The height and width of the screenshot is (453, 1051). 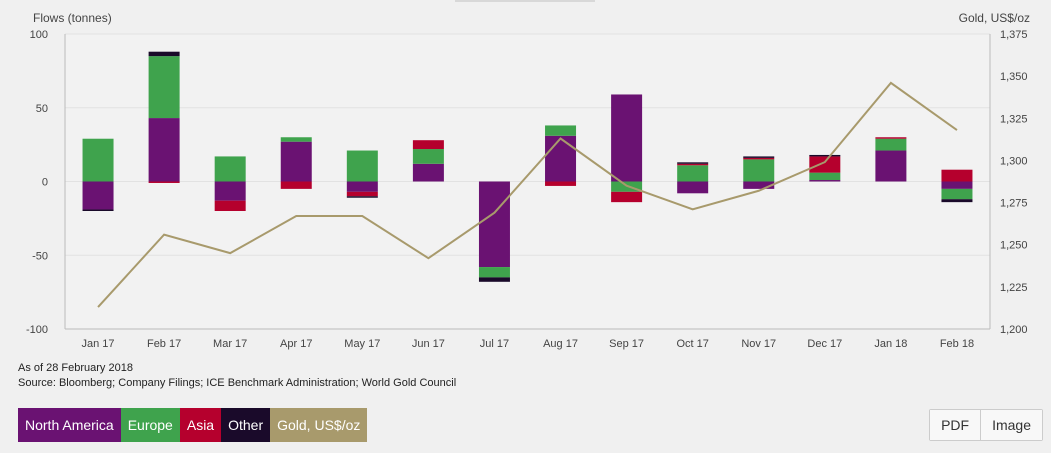 What do you see at coordinates (1014, 161) in the screenshot?
I see `y2-tick-label: 1,300` at bounding box center [1014, 161].